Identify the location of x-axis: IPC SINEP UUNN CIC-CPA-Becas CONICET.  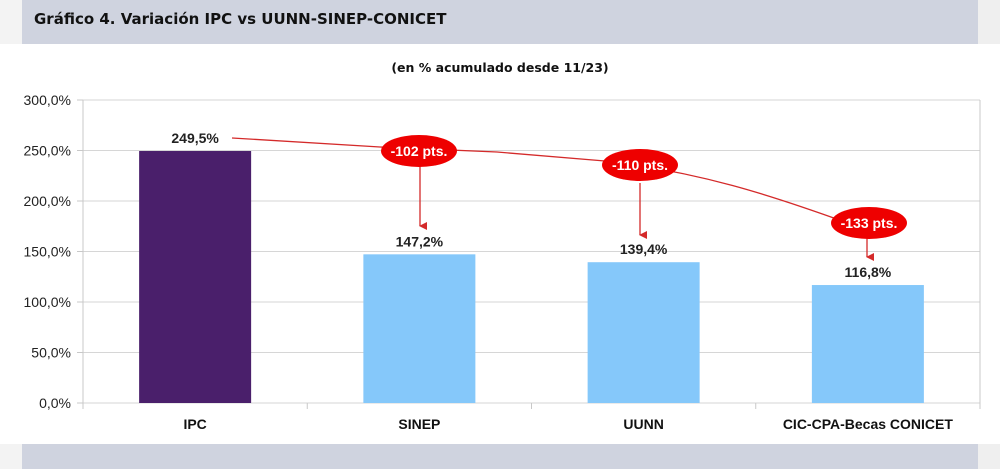
(568, 424).